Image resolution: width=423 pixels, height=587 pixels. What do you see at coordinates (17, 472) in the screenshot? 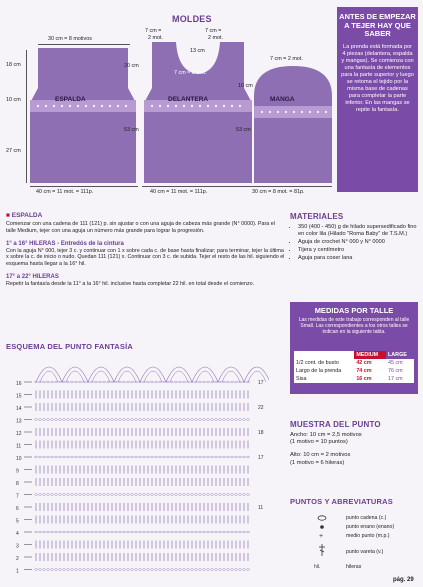
I see `chart-row-label: 9` at bounding box center [17, 472].